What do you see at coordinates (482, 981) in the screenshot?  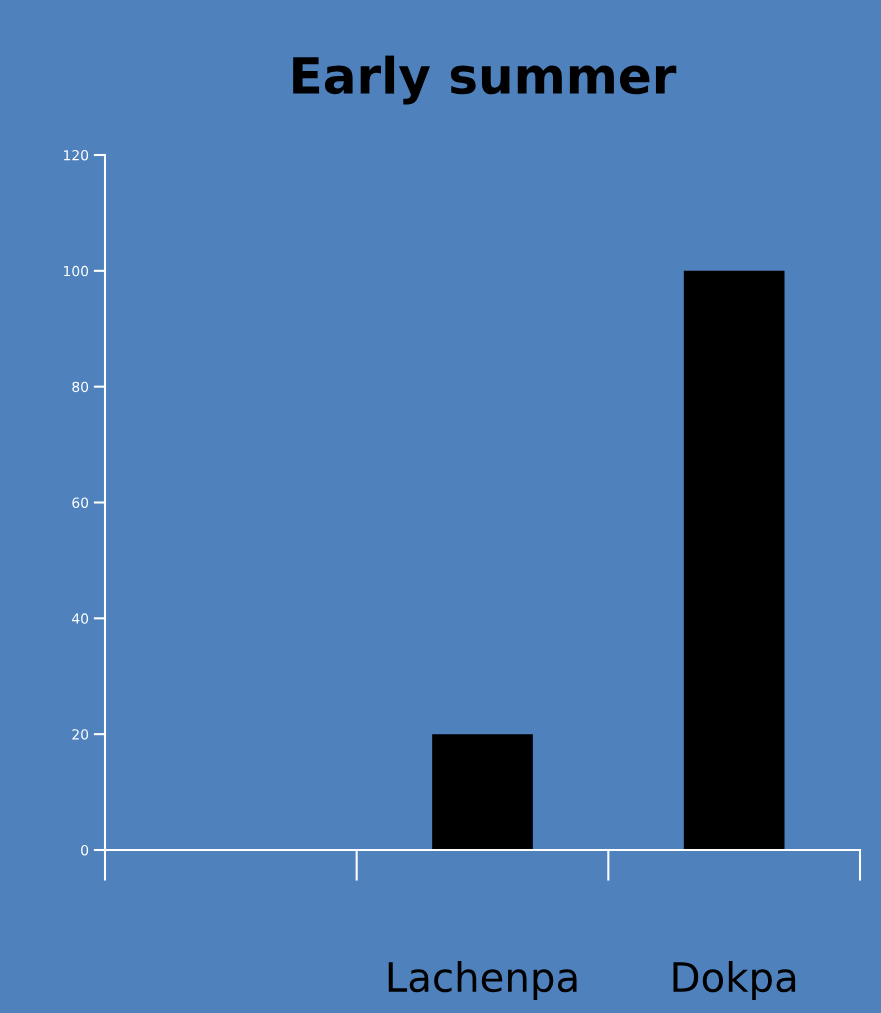 I see `x-tick-label: Lachenpa` at bounding box center [482, 981].